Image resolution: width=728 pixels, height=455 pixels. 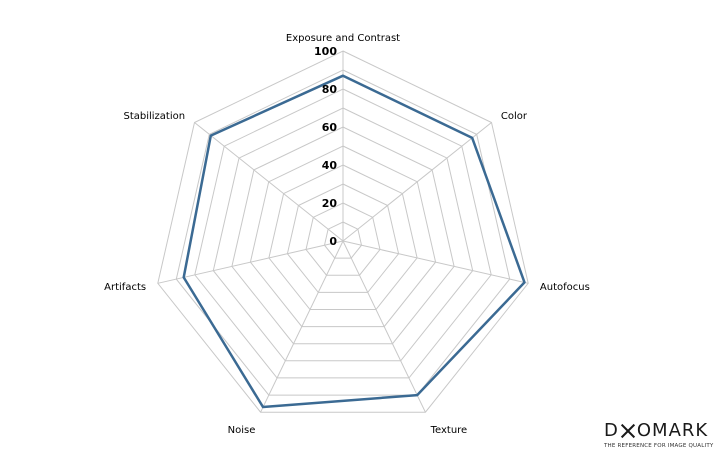 I want to click on logo-x-mark, so click(x=628, y=431).